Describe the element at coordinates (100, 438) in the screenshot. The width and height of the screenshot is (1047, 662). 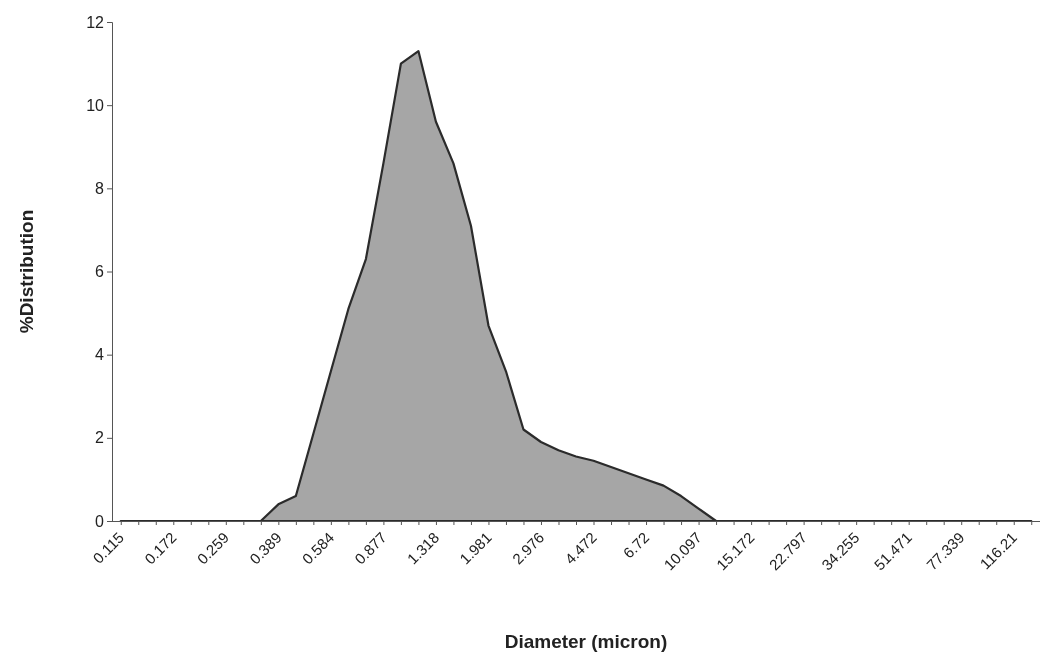
I see `y-tick-label: 2` at that location.